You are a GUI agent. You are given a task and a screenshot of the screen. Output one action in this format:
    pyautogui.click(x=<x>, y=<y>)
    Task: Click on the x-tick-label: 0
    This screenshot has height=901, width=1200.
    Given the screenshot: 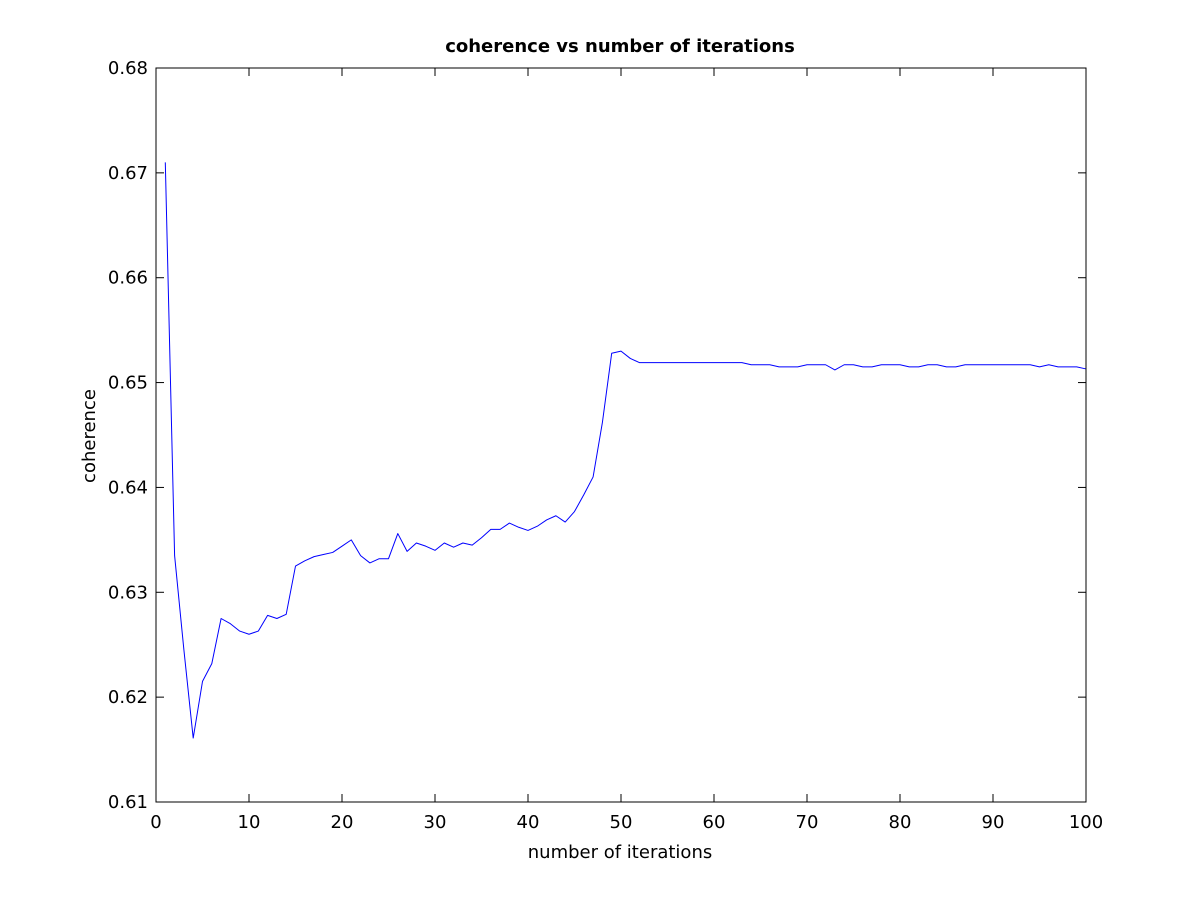 What is the action you would take?
    pyautogui.click(x=155, y=822)
    